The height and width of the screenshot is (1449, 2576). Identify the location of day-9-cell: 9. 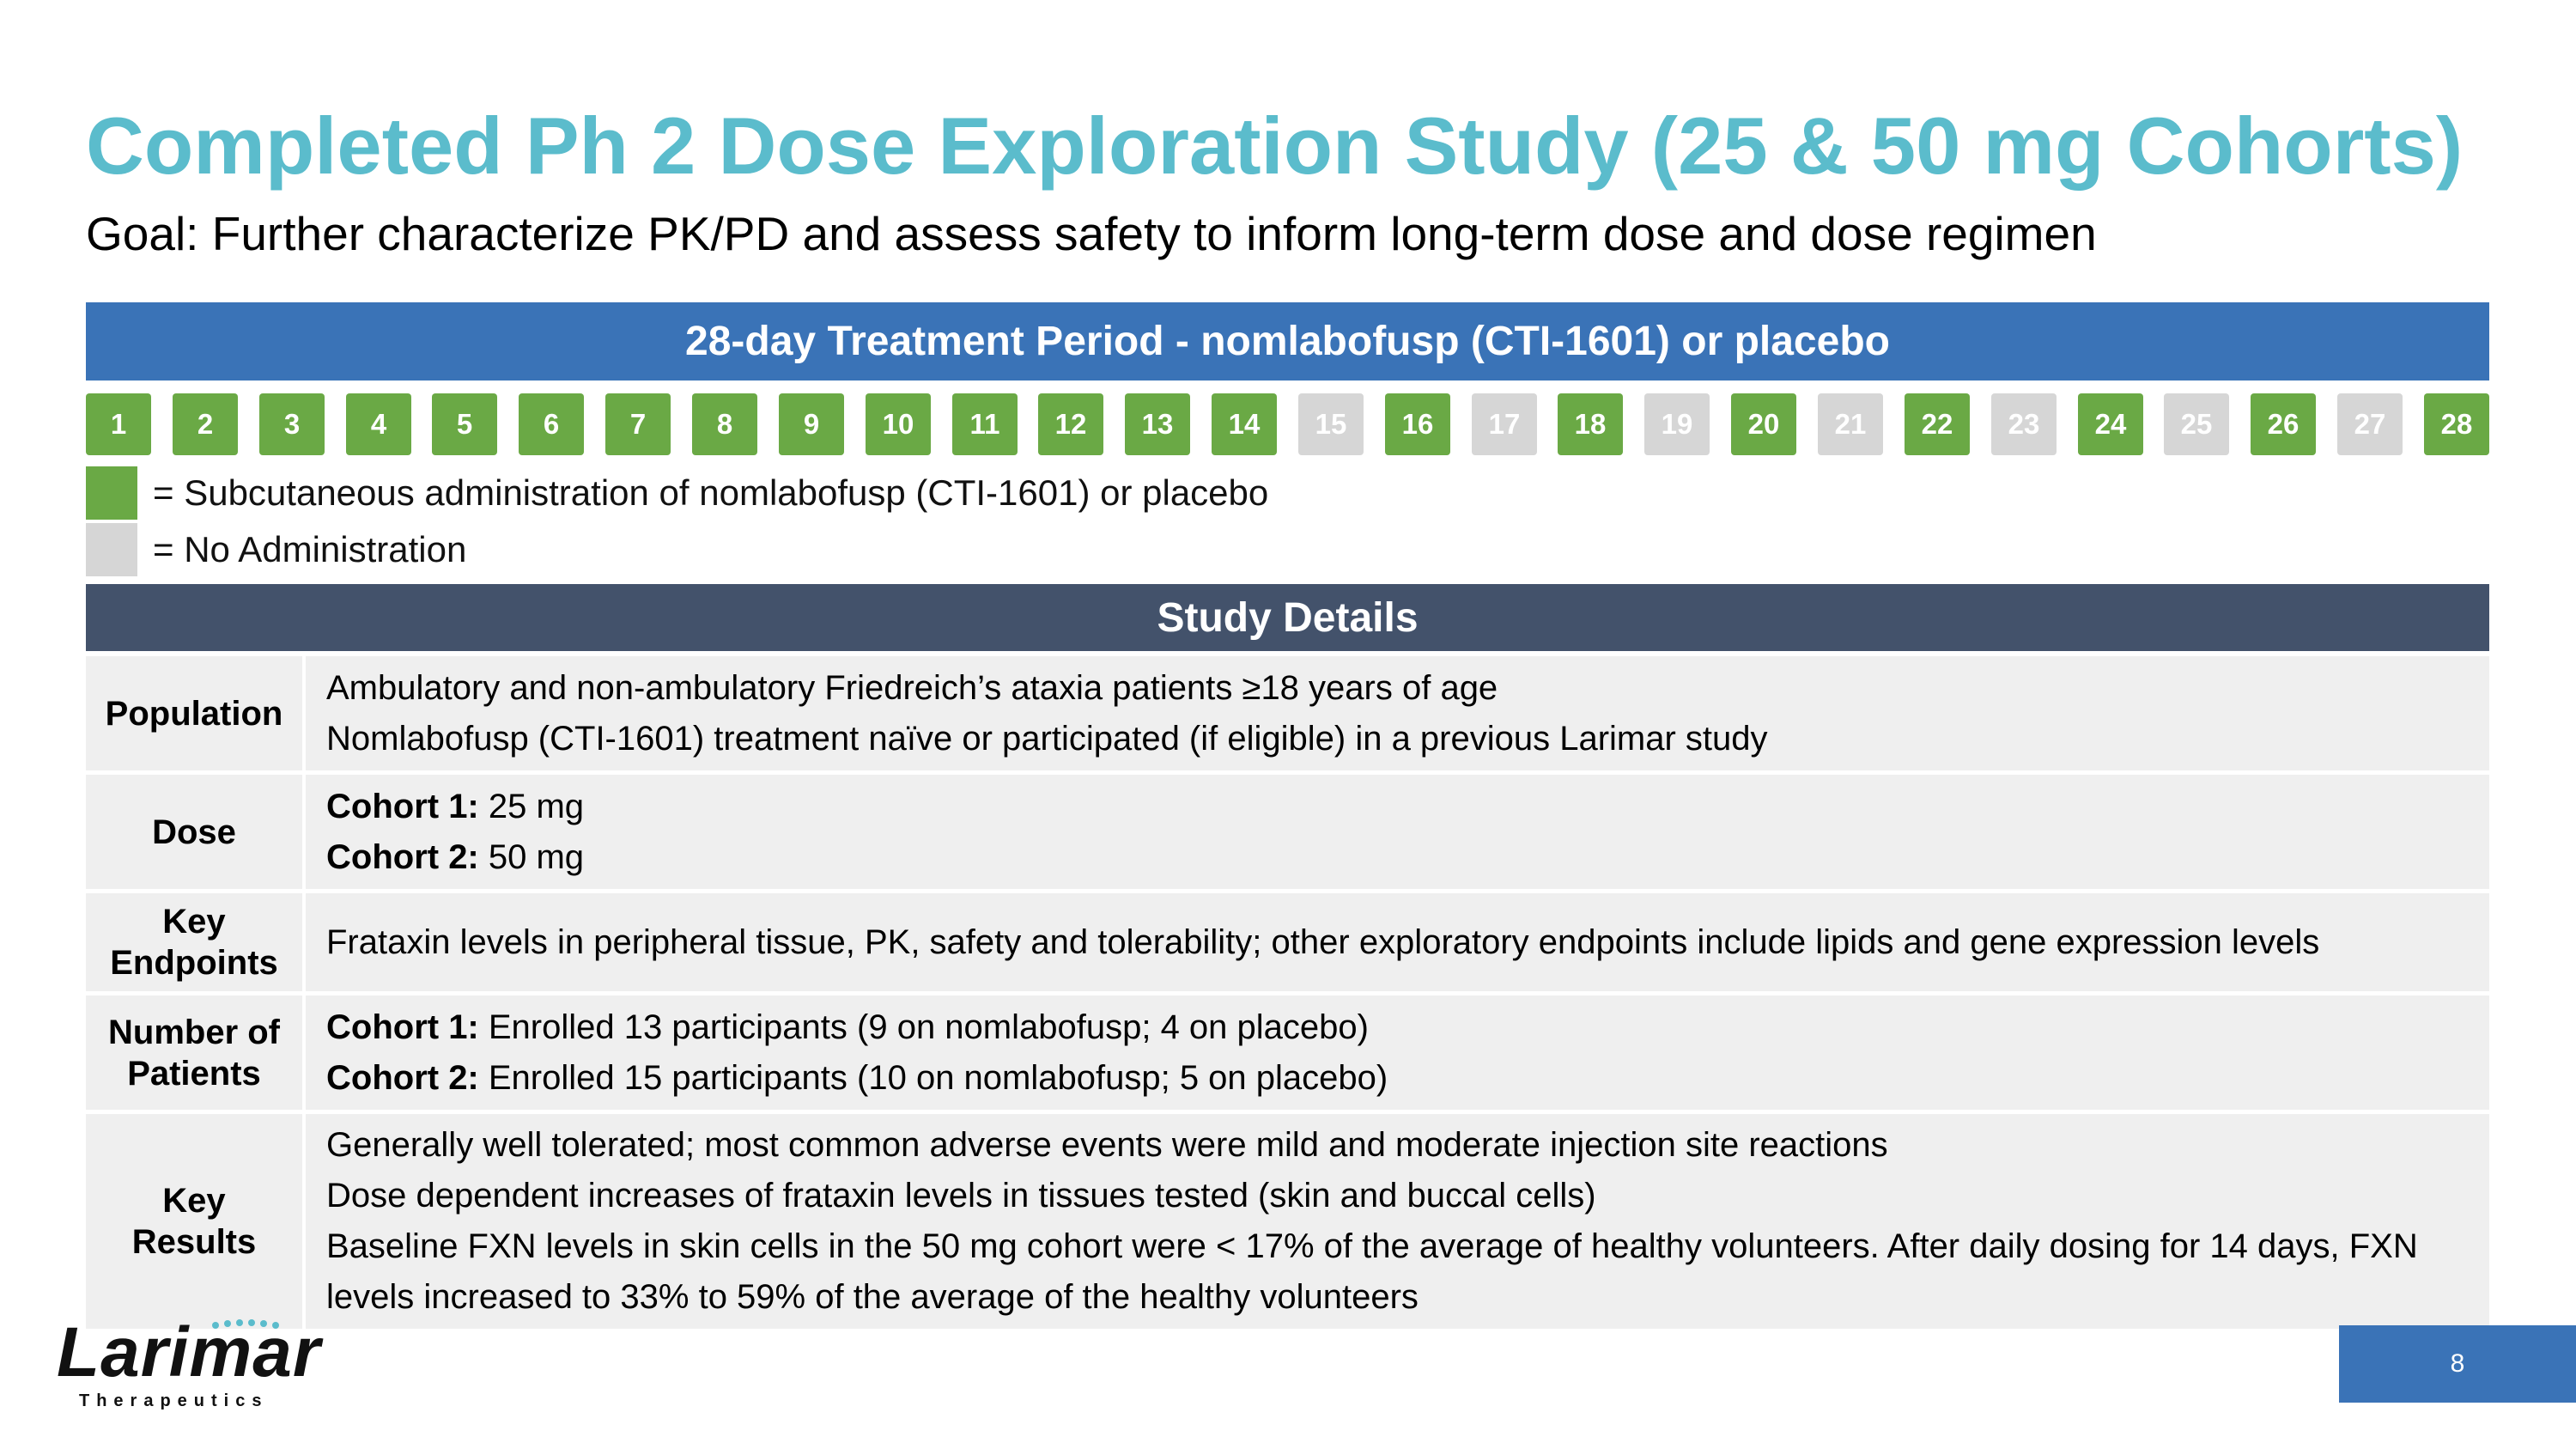
(812, 424).